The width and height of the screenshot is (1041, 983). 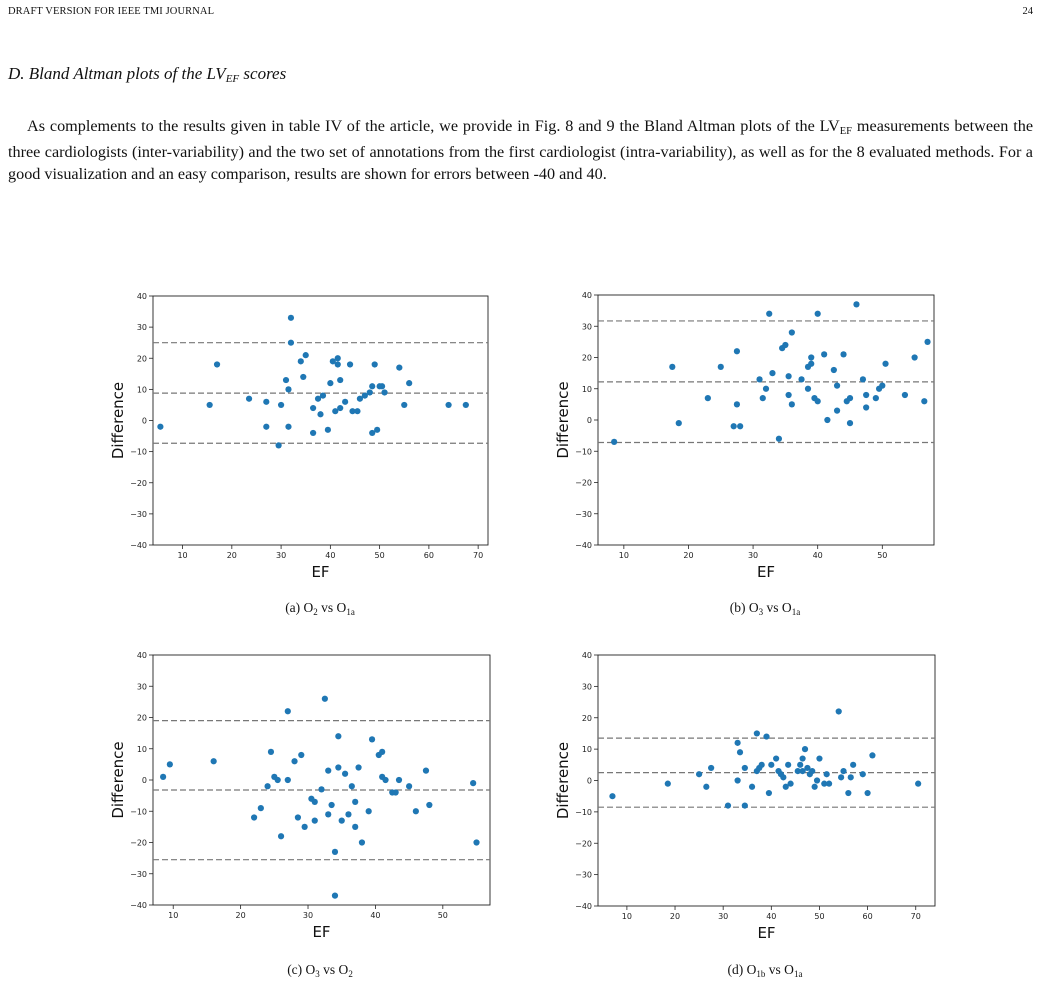 I want to click on caption-b-label: (b) O, so click(x=744, y=607).